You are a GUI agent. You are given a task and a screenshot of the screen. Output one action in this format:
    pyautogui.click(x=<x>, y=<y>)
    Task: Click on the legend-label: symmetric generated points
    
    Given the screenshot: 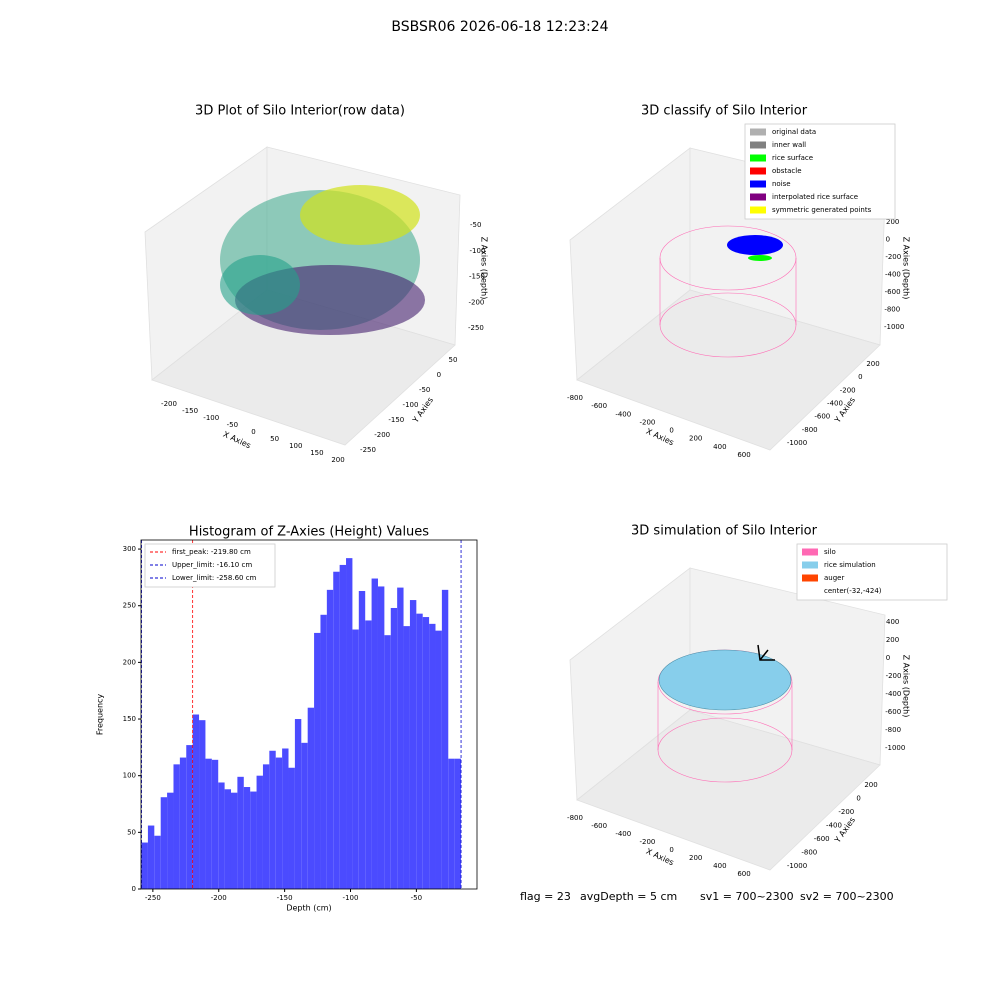 What is the action you would take?
    pyautogui.click(x=822, y=210)
    